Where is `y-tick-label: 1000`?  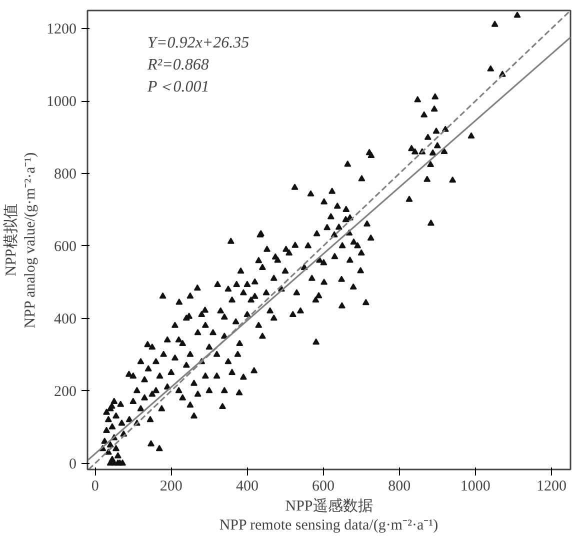 y-tick-label: 1000 is located at coordinates (61, 102).